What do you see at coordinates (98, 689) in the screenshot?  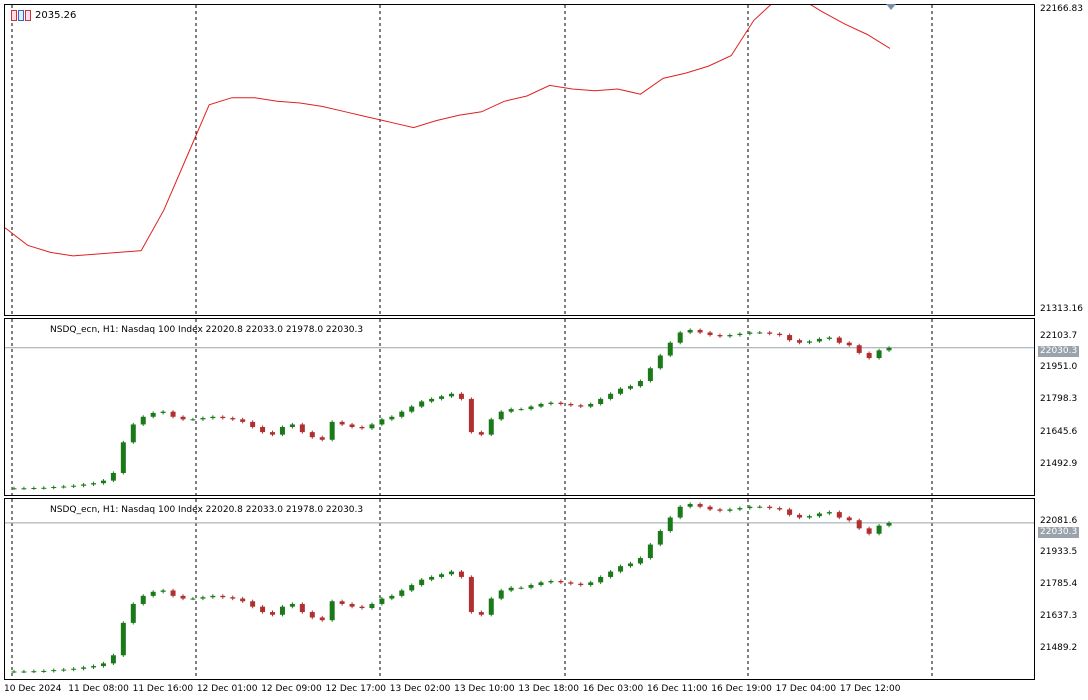 I see `time-label: 11 Dec 08:00` at bounding box center [98, 689].